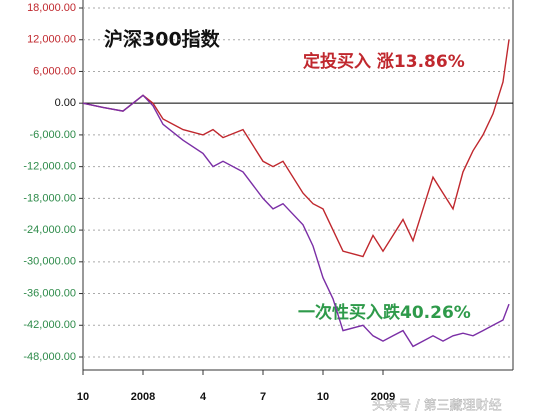 This screenshot has height=419, width=537. Describe the element at coordinates (49, 357) in the screenshot. I see `y-tick-label: -48,000.00` at that location.